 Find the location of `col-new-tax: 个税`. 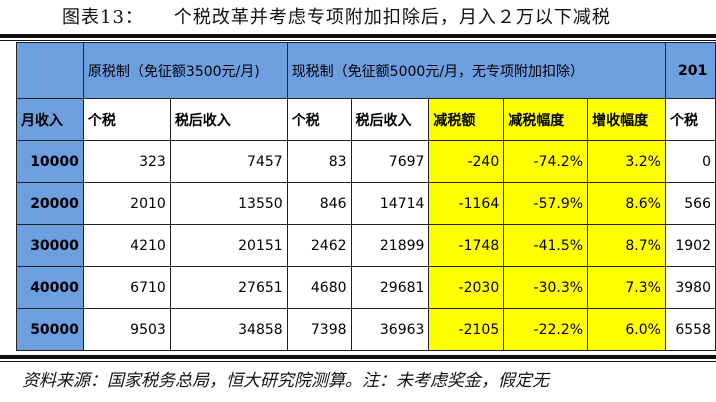

col-new-tax: 个税 is located at coordinates (319, 119).